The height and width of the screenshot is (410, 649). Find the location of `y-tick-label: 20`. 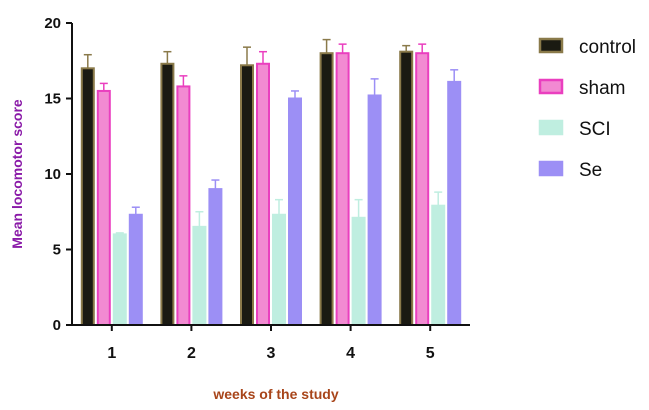

y-tick-label: 20 is located at coordinates (52, 23).